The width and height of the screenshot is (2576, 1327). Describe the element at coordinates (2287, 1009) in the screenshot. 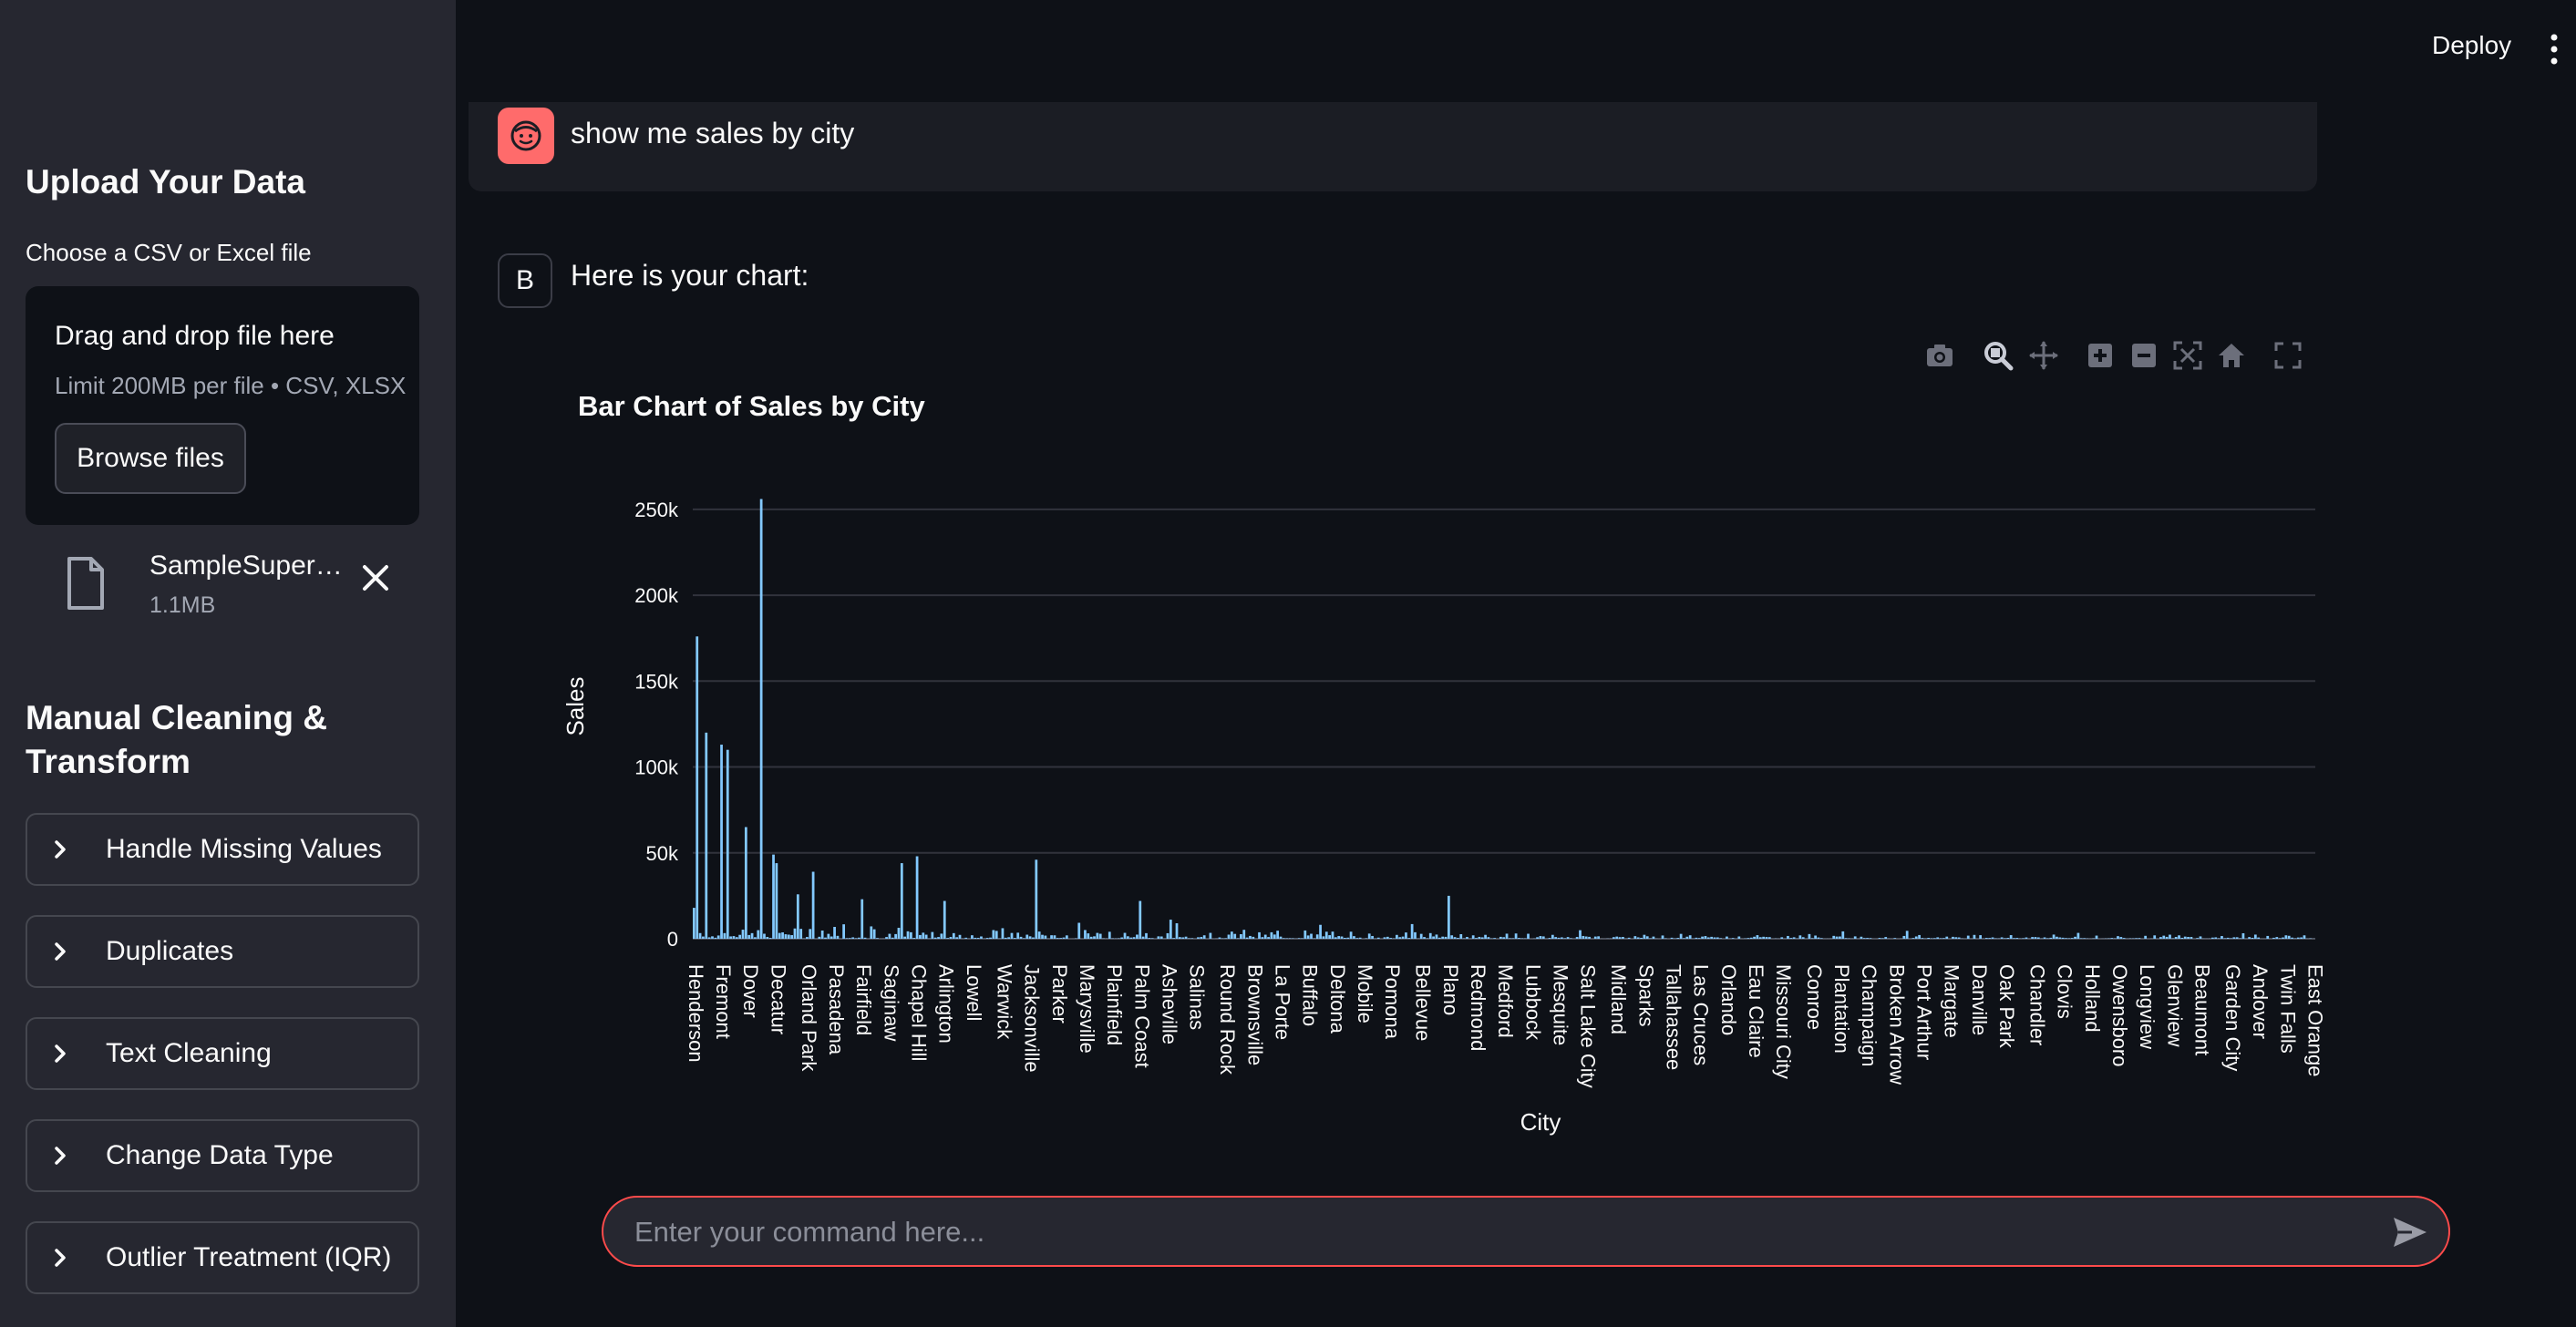

I see `x-tick-label: Twin Falls` at that location.